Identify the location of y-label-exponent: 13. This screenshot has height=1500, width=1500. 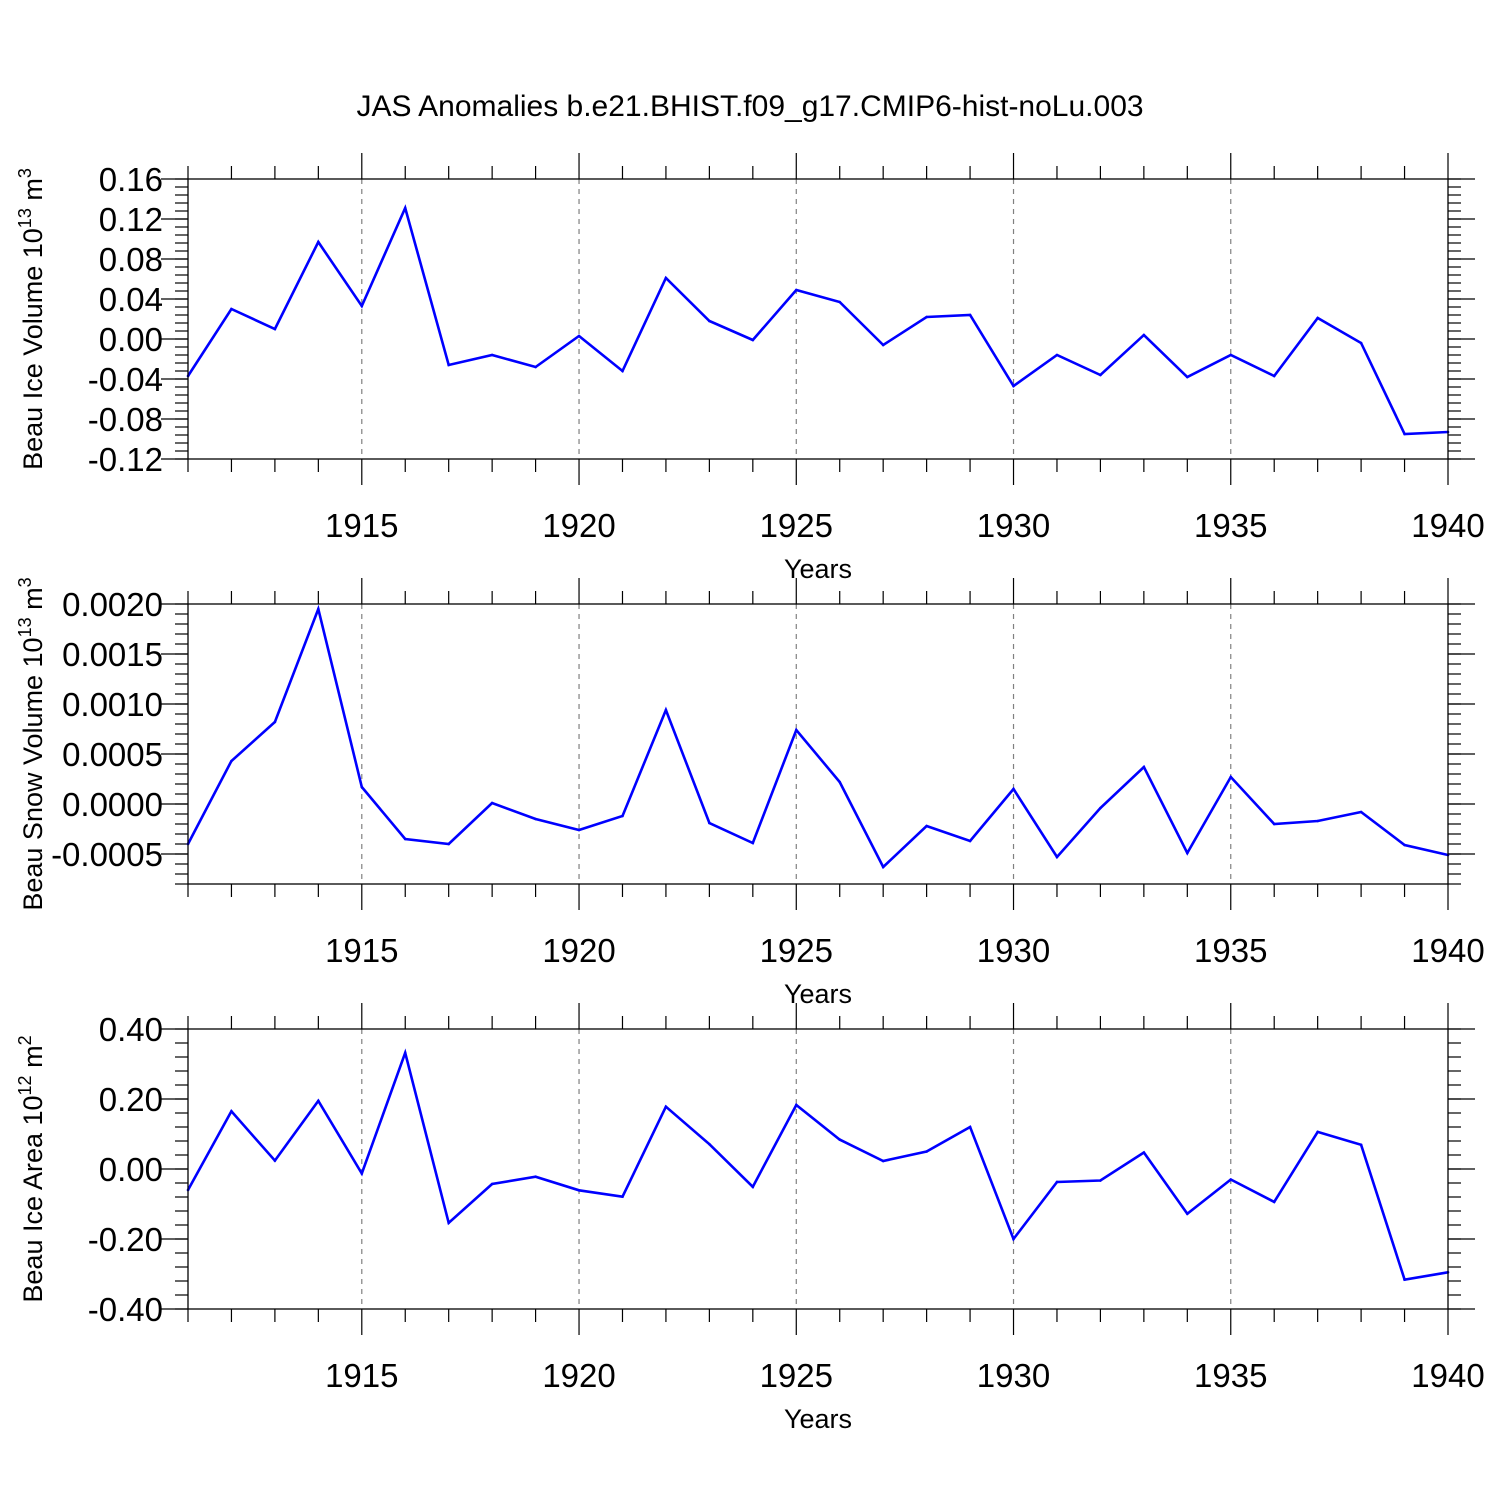
(25, 218).